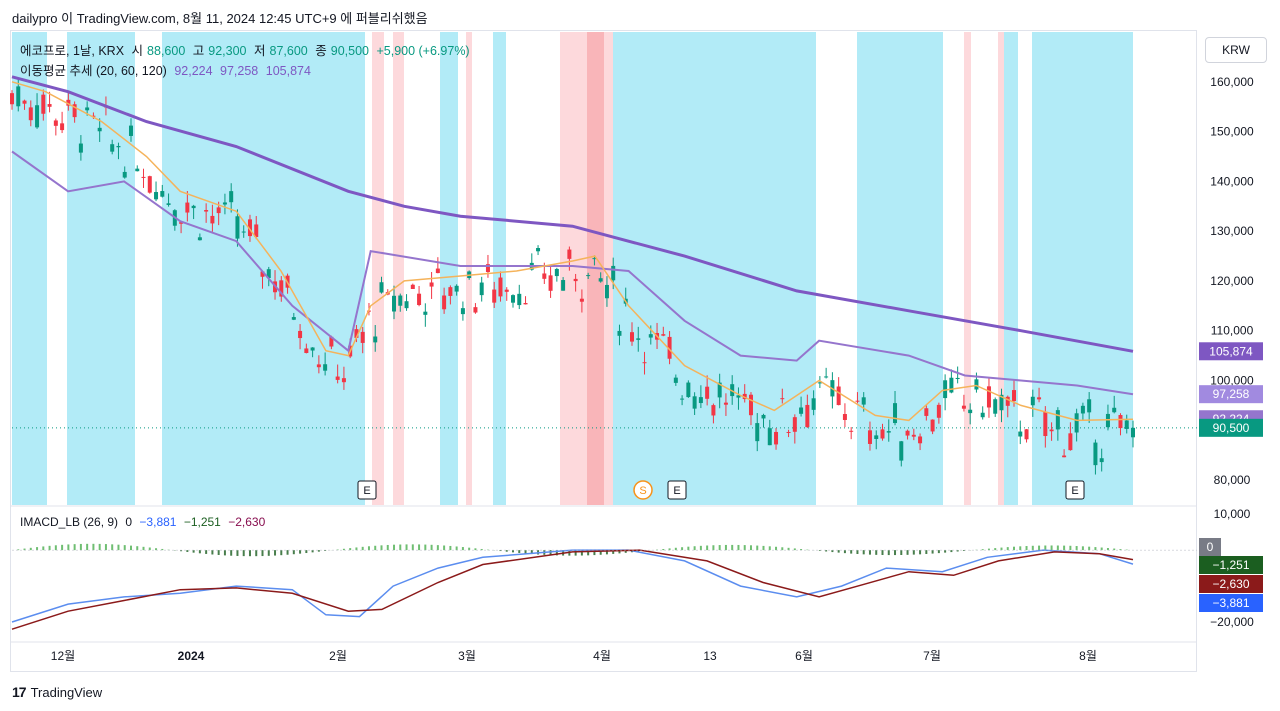 Image resolution: width=1280 pixels, height=711 pixels. I want to click on macd-v1: −3,881, so click(158, 522).